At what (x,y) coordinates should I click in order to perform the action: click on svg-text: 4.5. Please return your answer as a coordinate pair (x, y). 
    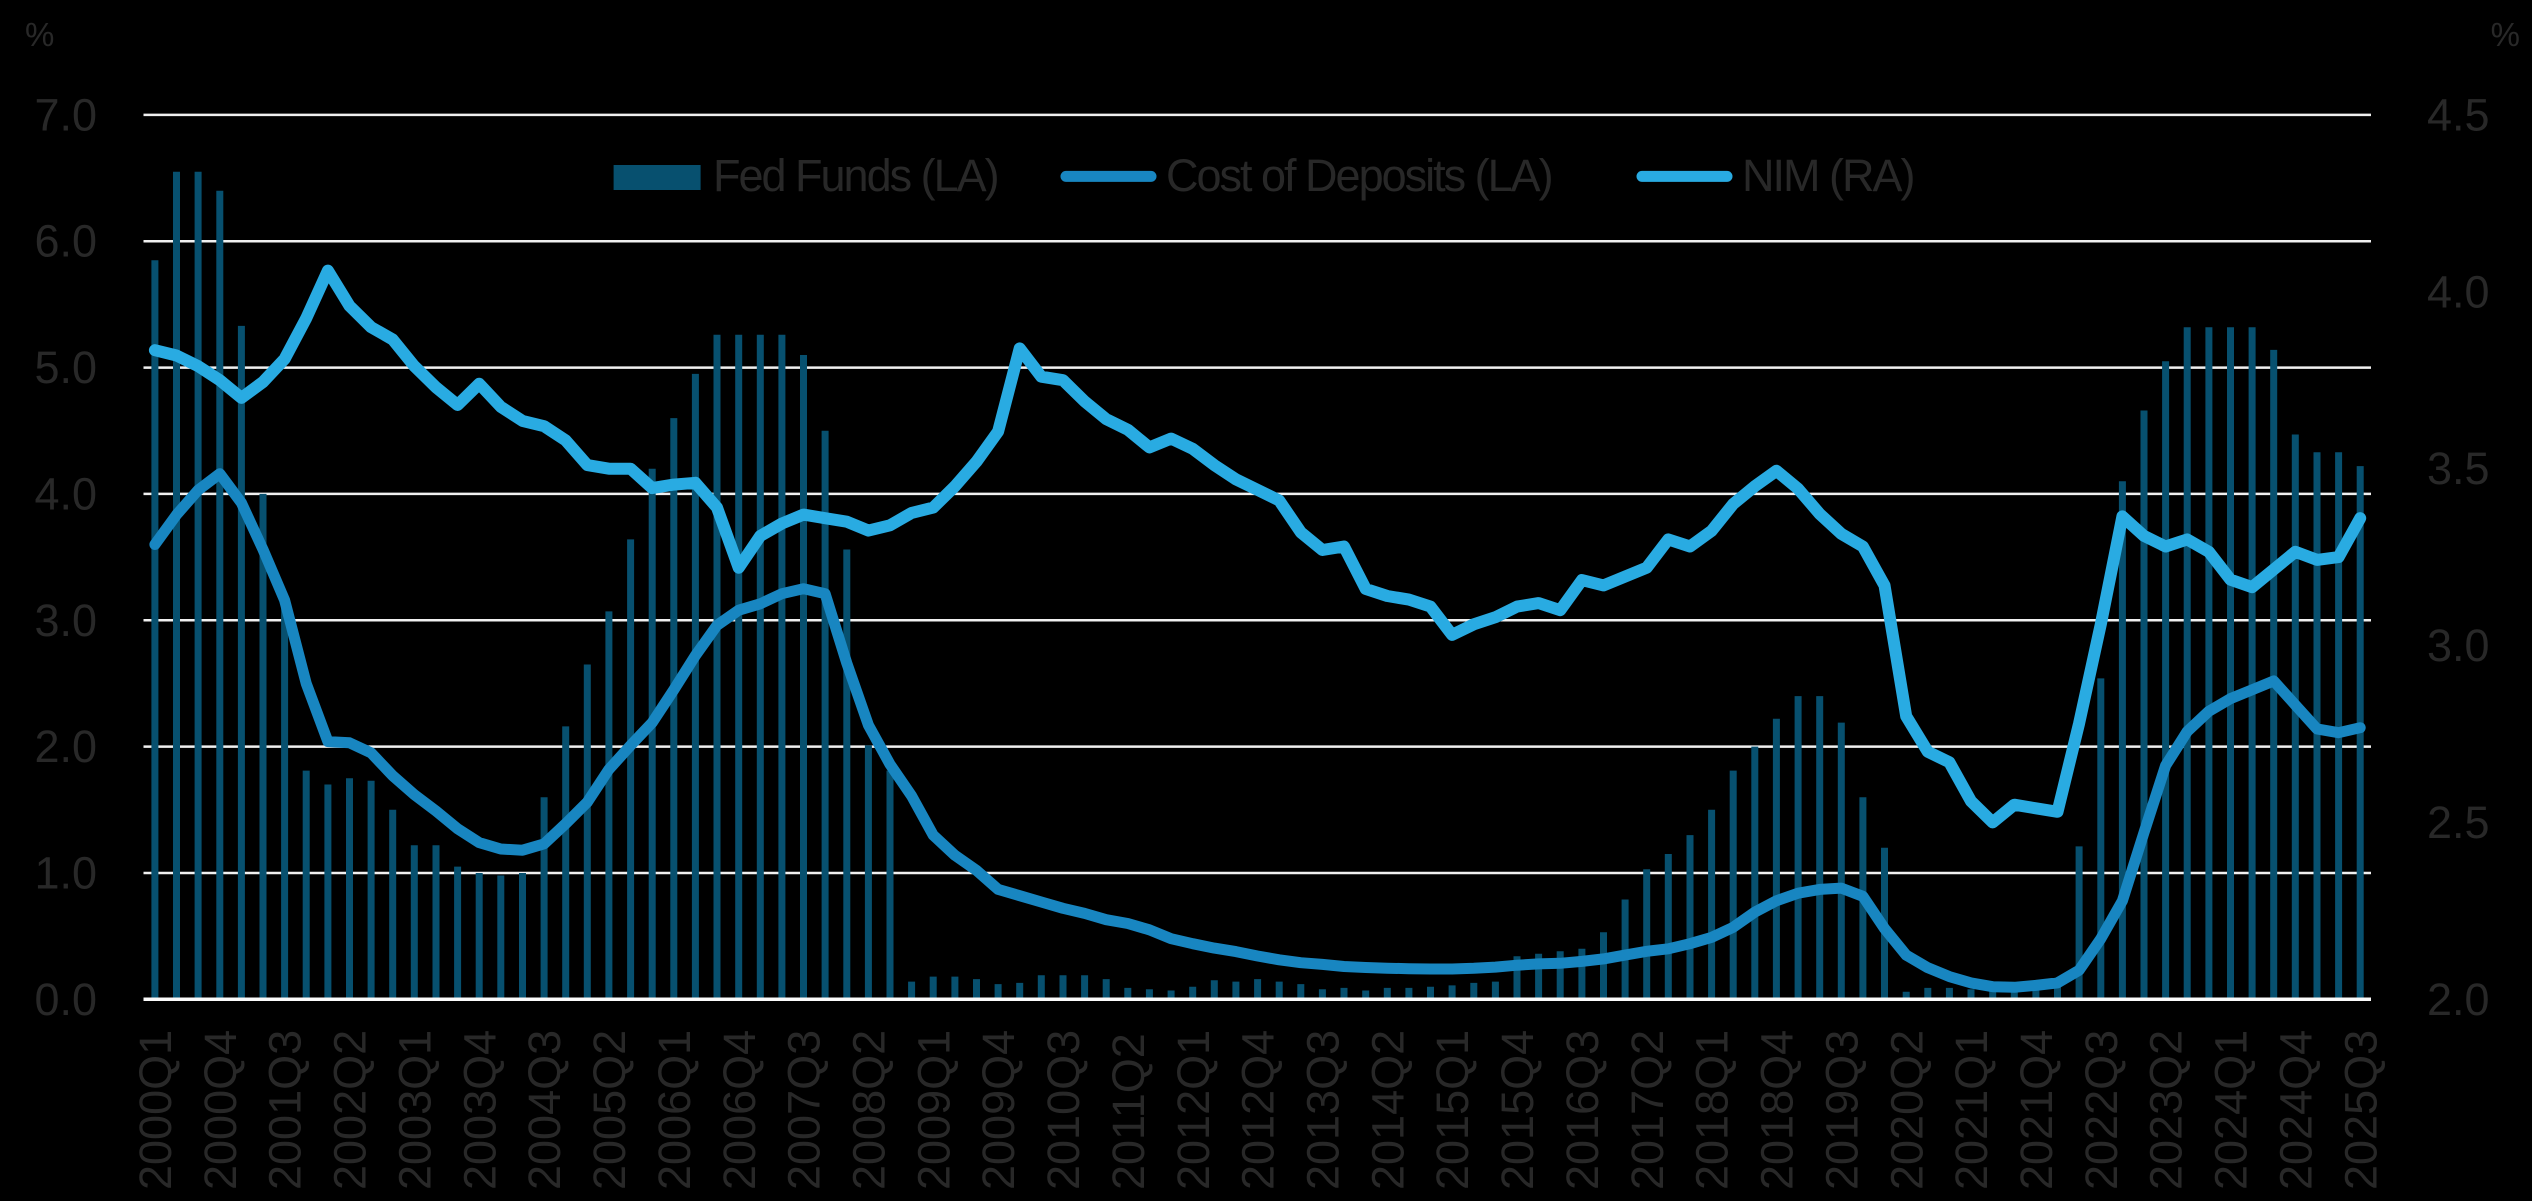
    Looking at the image, I should click on (2458, 114).